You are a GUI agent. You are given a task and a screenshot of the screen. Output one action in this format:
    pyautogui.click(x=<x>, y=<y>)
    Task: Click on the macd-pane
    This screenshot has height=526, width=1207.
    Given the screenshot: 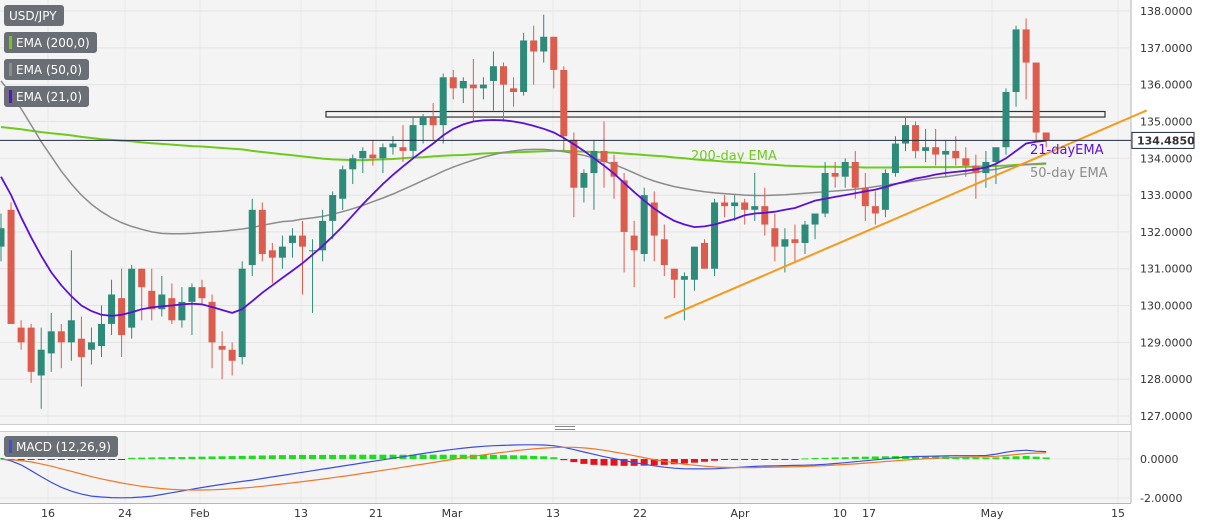 What is the action you would take?
    pyautogui.click(x=525, y=471)
    